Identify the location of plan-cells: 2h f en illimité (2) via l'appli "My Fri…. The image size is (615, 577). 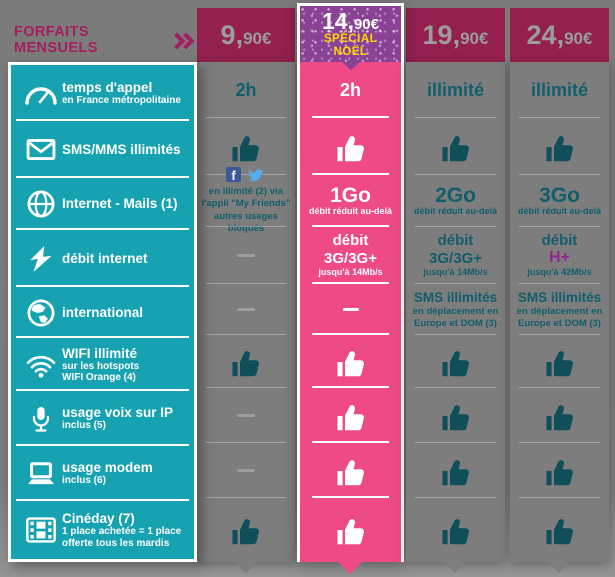
(246, 312).